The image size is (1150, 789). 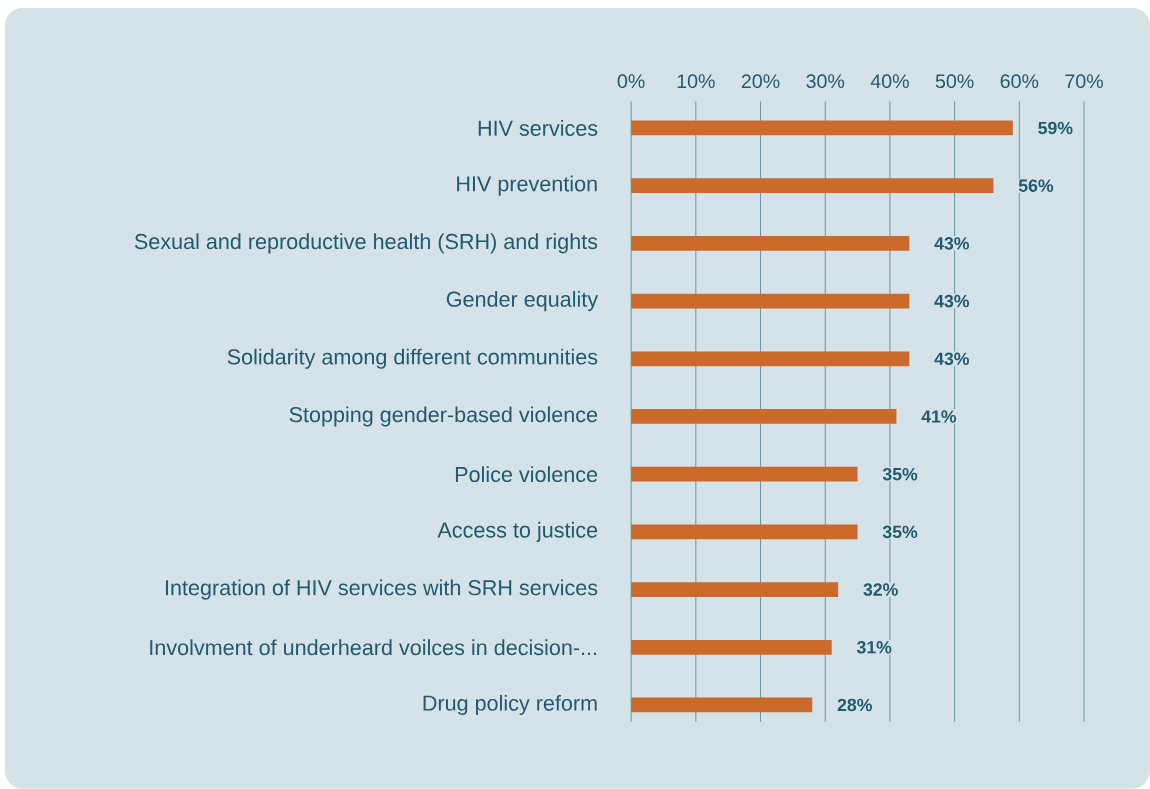 What do you see at coordinates (760, 81) in the screenshot?
I see `x-tick-label: 20%` at bounding box center [760, 81].